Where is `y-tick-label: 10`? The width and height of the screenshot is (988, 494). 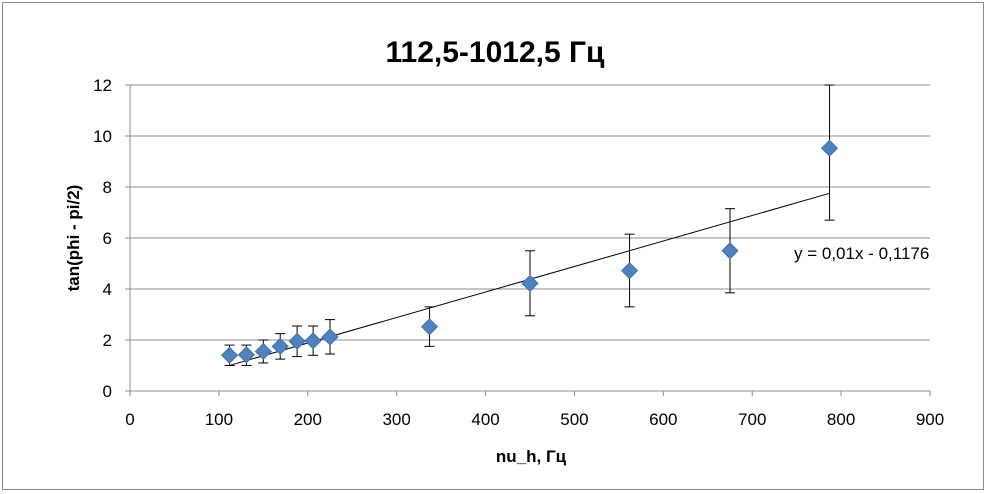 y-tick-label: 10 is located at coordinates (102, 136).